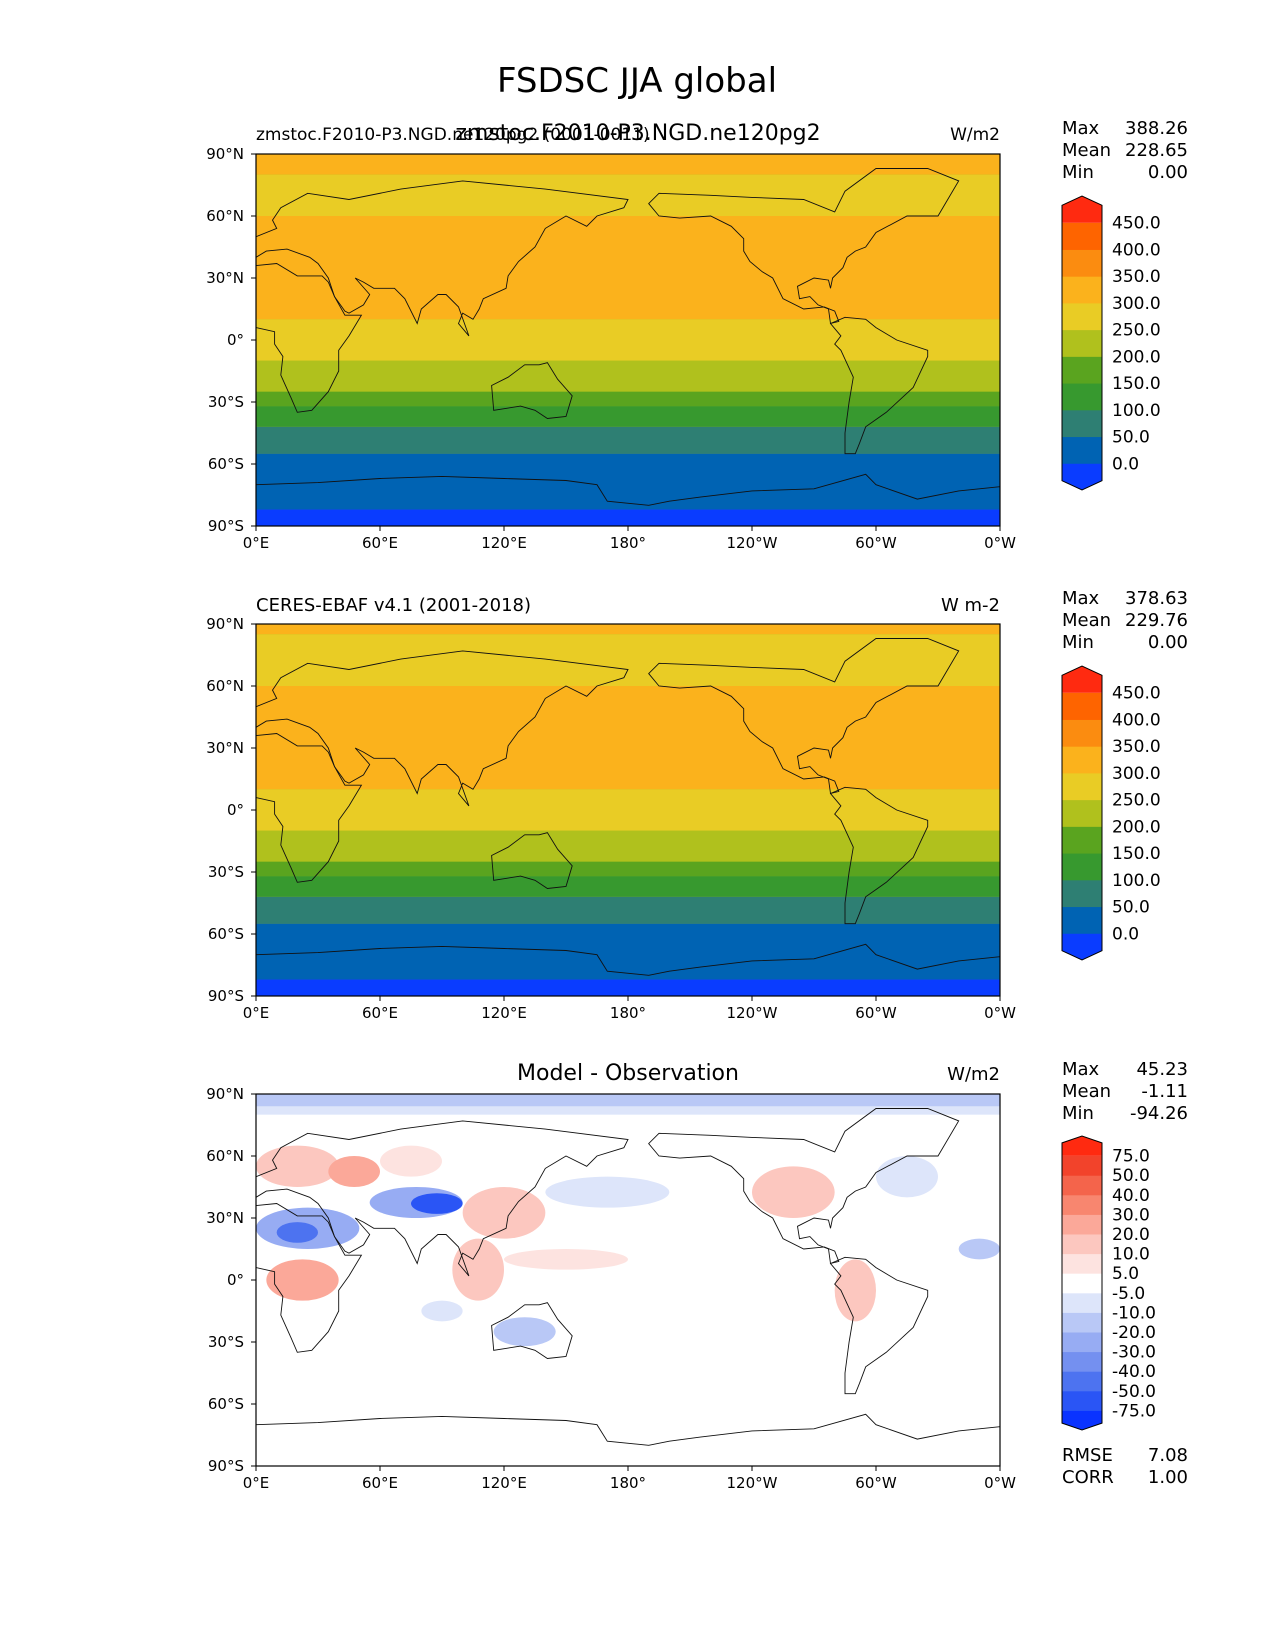  I want to click on colorbar-tick-label: 5.0, so click(1125, 1274).